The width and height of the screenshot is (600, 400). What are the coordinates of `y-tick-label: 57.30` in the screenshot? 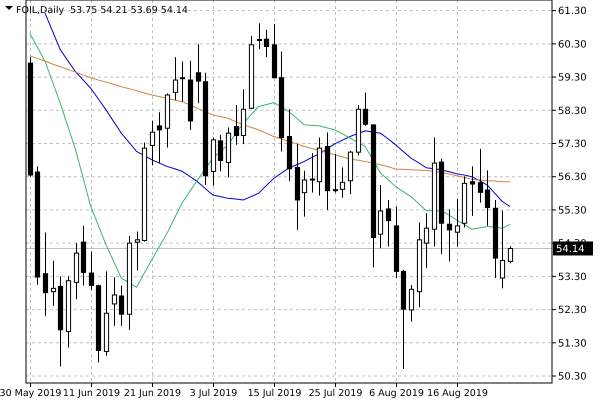 It's located at (572, 144).